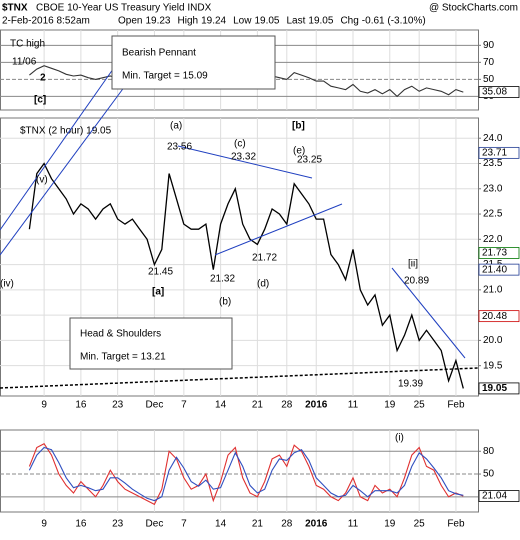 Image resolution: width=520 pixels, height=540 pixels. I want to click on value-tag-label: 35.08, so click(494, 92).